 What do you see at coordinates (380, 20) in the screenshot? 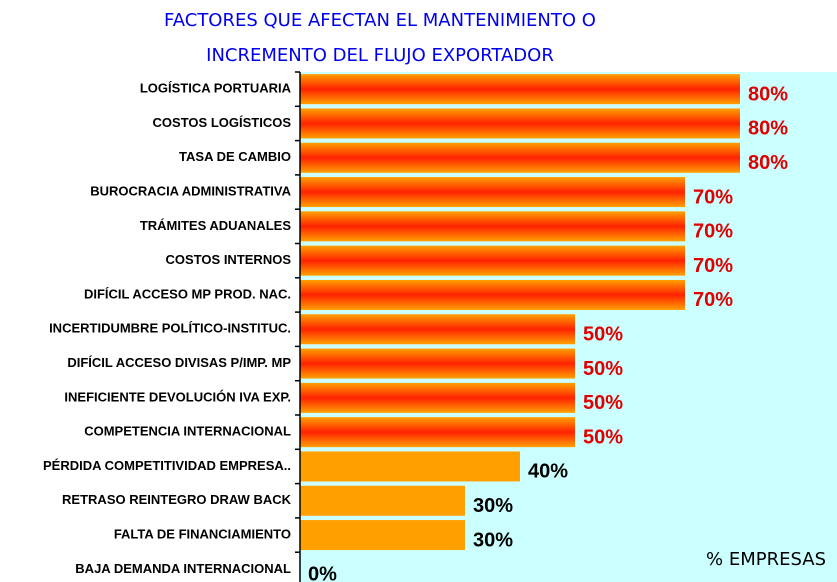
I see `chart-title: FACTORES QUE AFECTAN EL MANTENIMIENTO O` at bounding box center [380, 20].